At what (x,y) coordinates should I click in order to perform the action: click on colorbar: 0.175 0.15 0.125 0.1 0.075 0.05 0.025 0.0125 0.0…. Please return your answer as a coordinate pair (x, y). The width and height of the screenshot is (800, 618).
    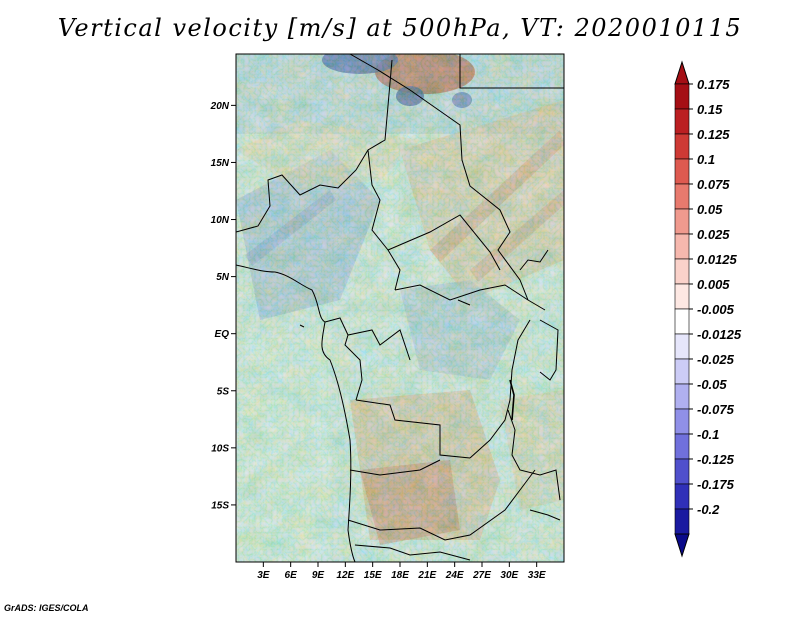
    Looking at the image, I should click on (708, 309).